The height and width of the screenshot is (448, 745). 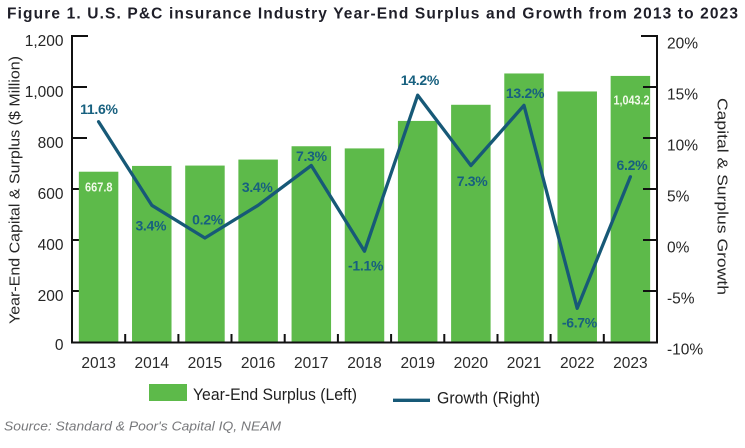 I want to click on svg-text: 6.2%, so click(x=633, y=165).